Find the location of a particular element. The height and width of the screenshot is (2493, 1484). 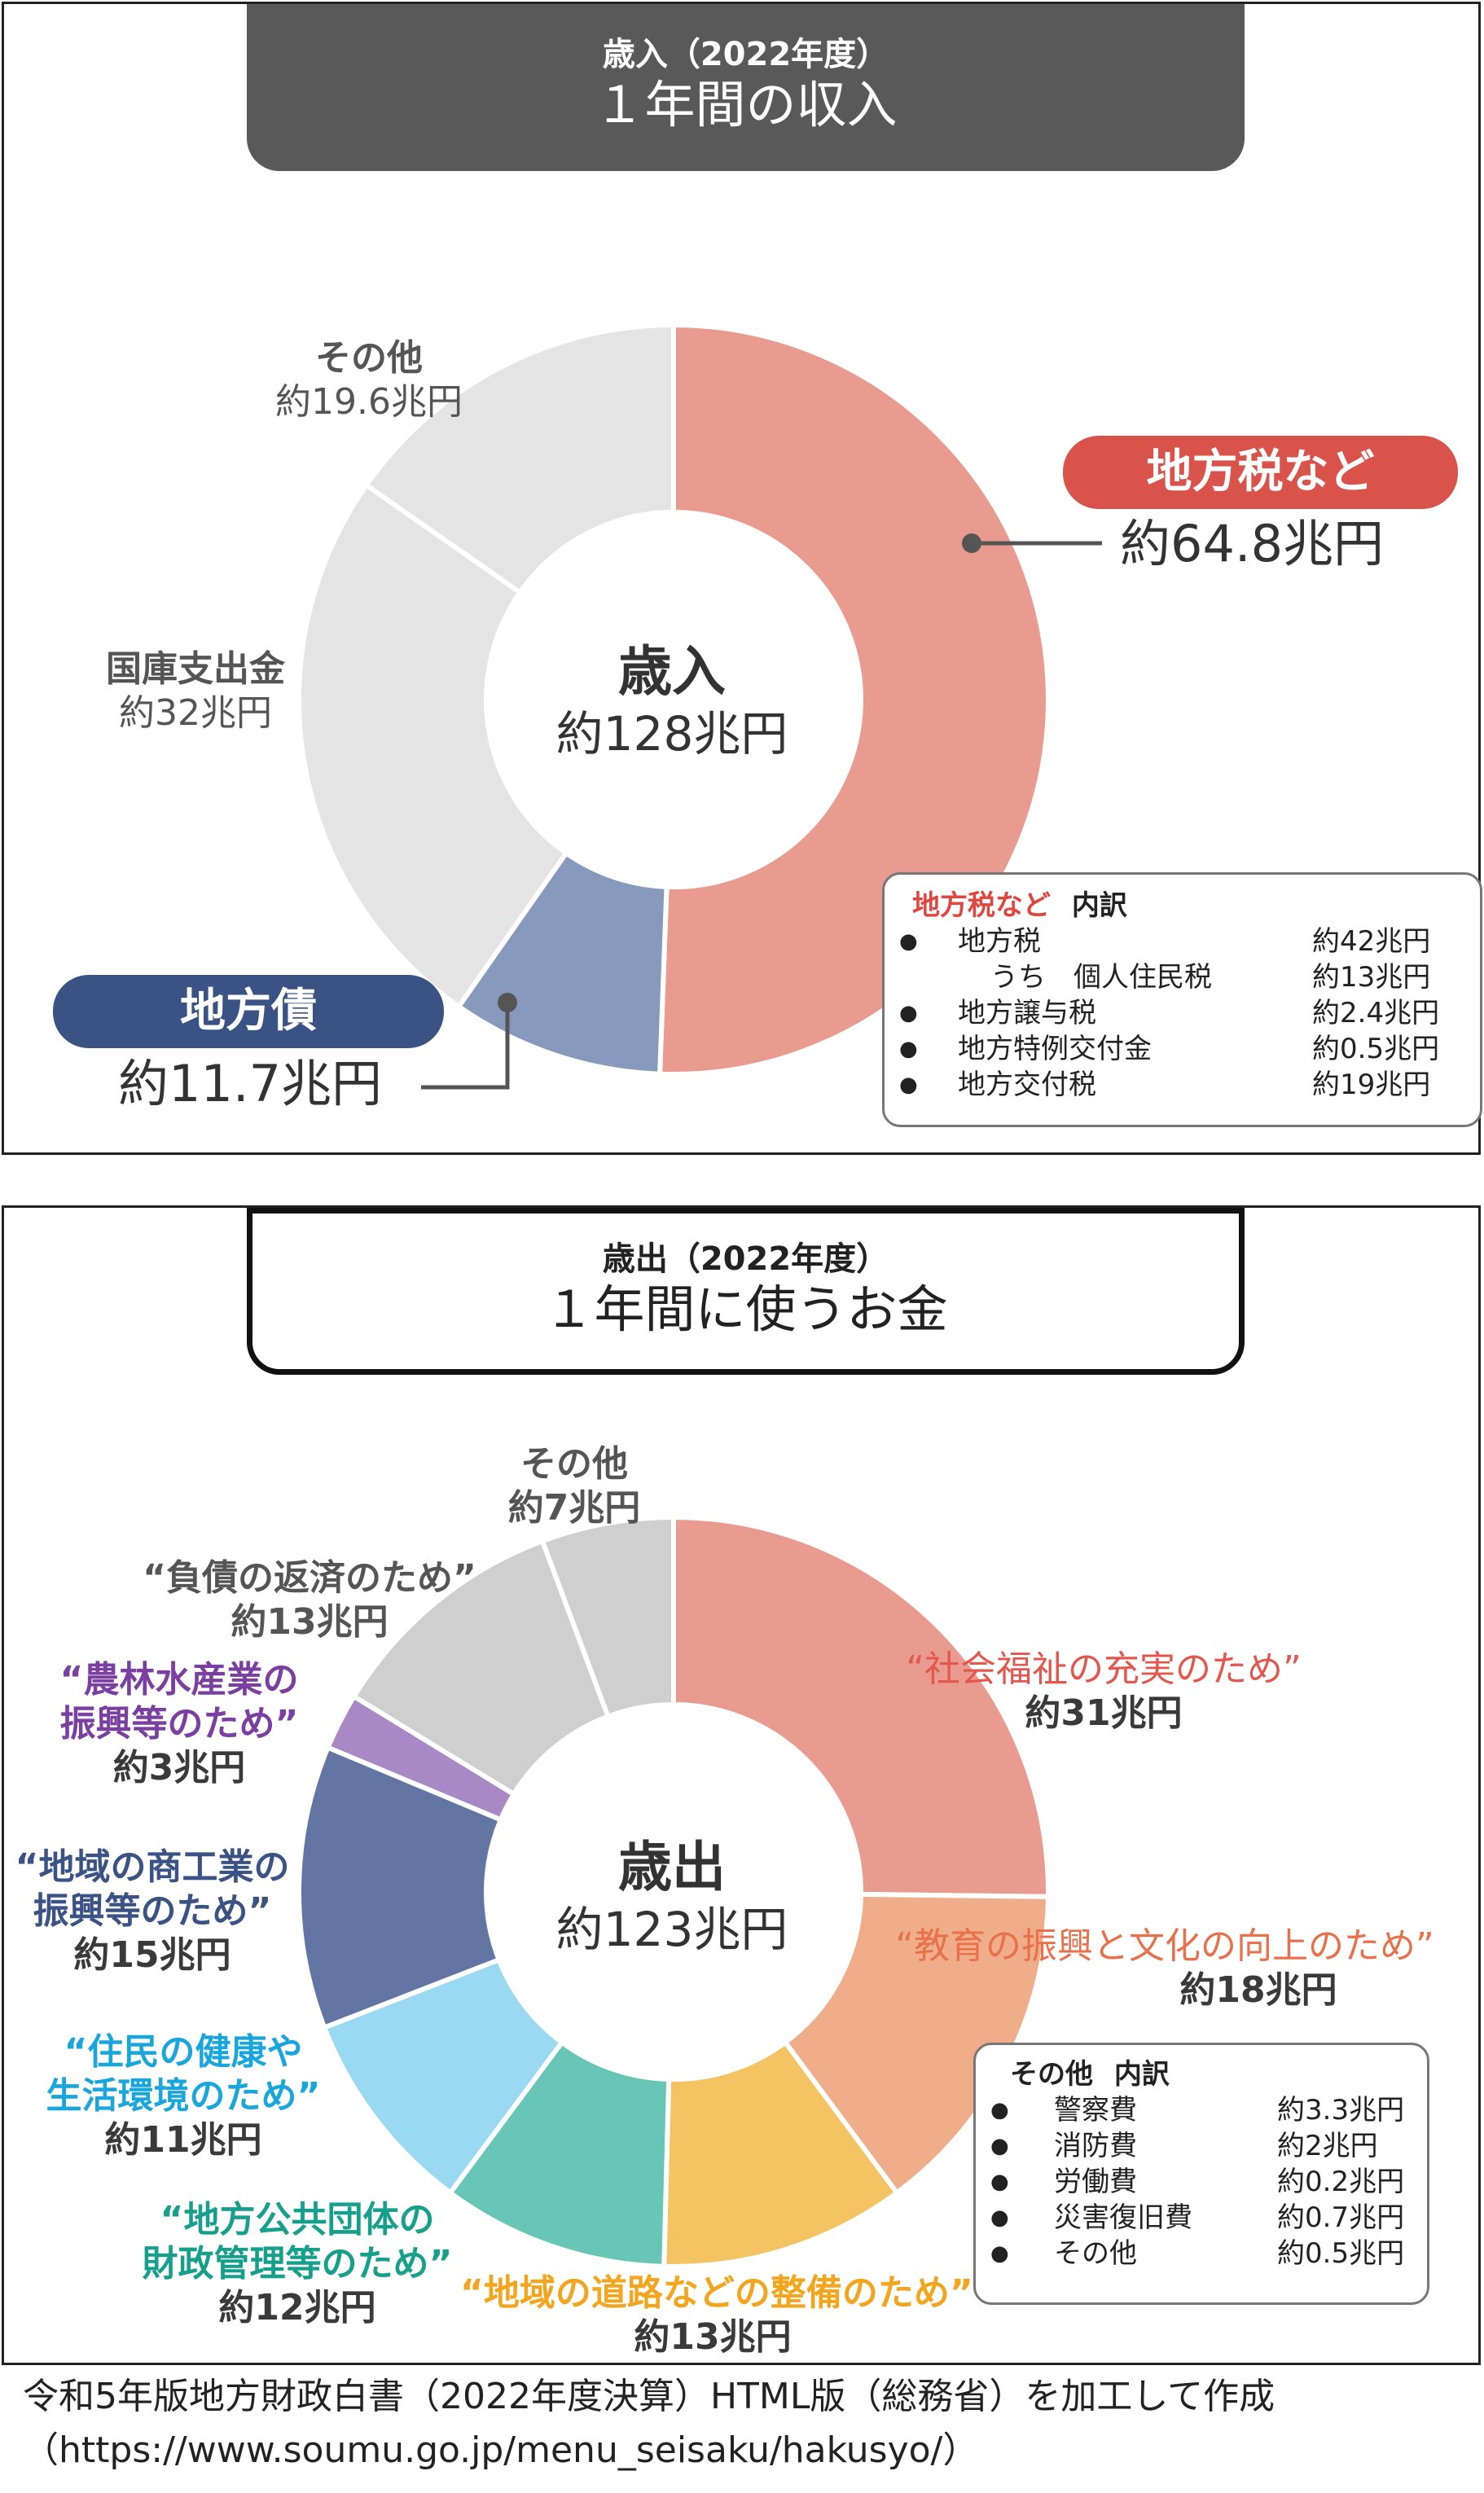

exp-breakdown-item-value: 約2兆円 is located at coordinates (1327, 2146).